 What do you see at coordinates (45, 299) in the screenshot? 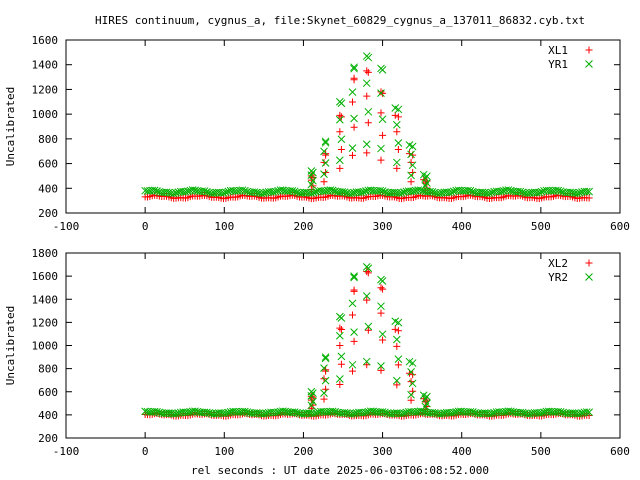
I see `y-tick-label: 1400` at bounding box center [45, 299].